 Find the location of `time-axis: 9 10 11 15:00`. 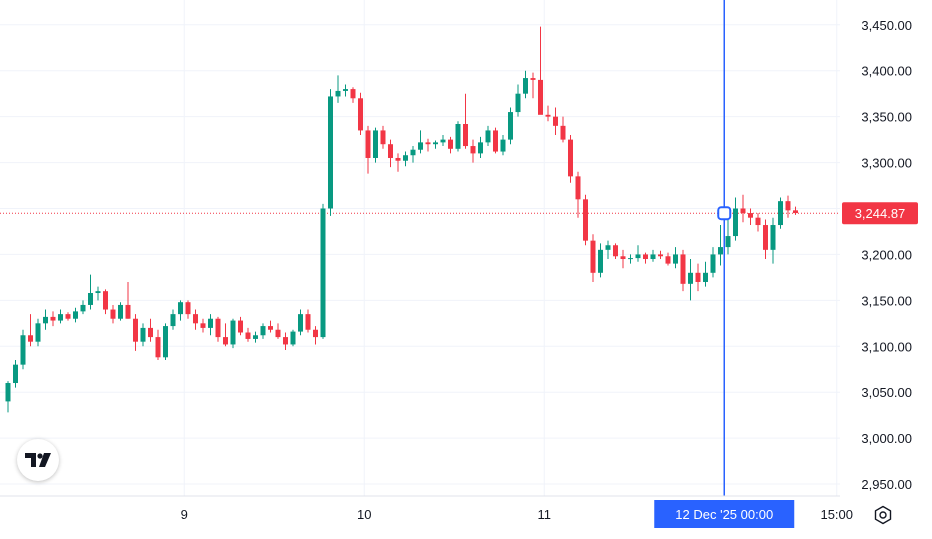

time-axis: 9 10 11 15:00 is located at coordinates (517, 514).